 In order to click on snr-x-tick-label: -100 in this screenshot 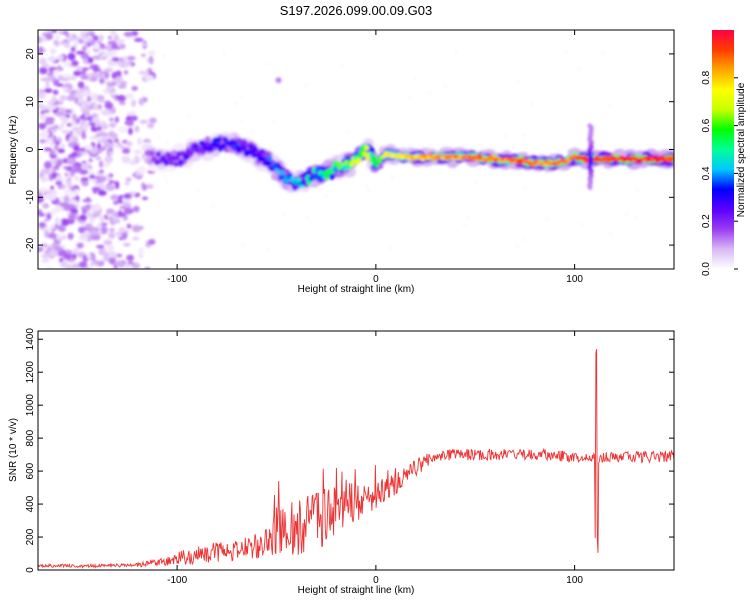, I will do `click(177, 580)`.